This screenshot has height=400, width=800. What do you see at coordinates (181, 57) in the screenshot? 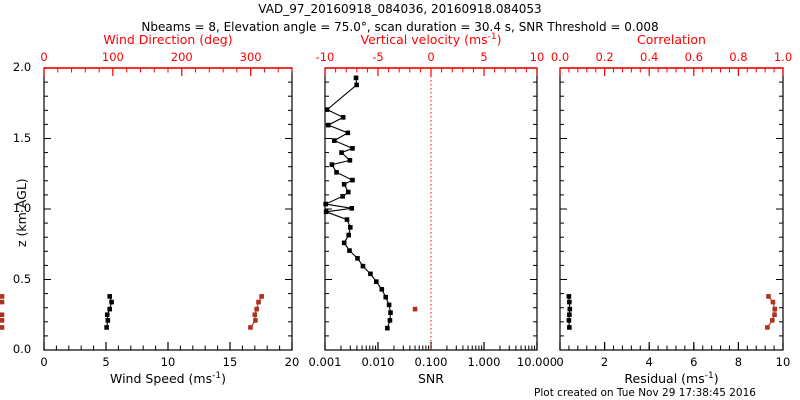
I see `top-tick-label: 200` at bounding box center [181, 57].